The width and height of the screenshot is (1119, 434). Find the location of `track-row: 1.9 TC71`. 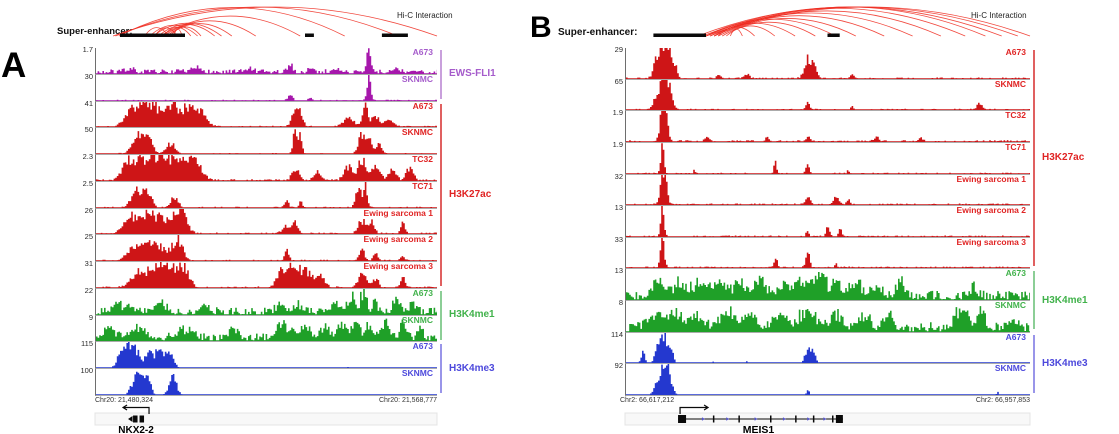

track-row: 1.9 TC71 is located at coordinates (821, 157).